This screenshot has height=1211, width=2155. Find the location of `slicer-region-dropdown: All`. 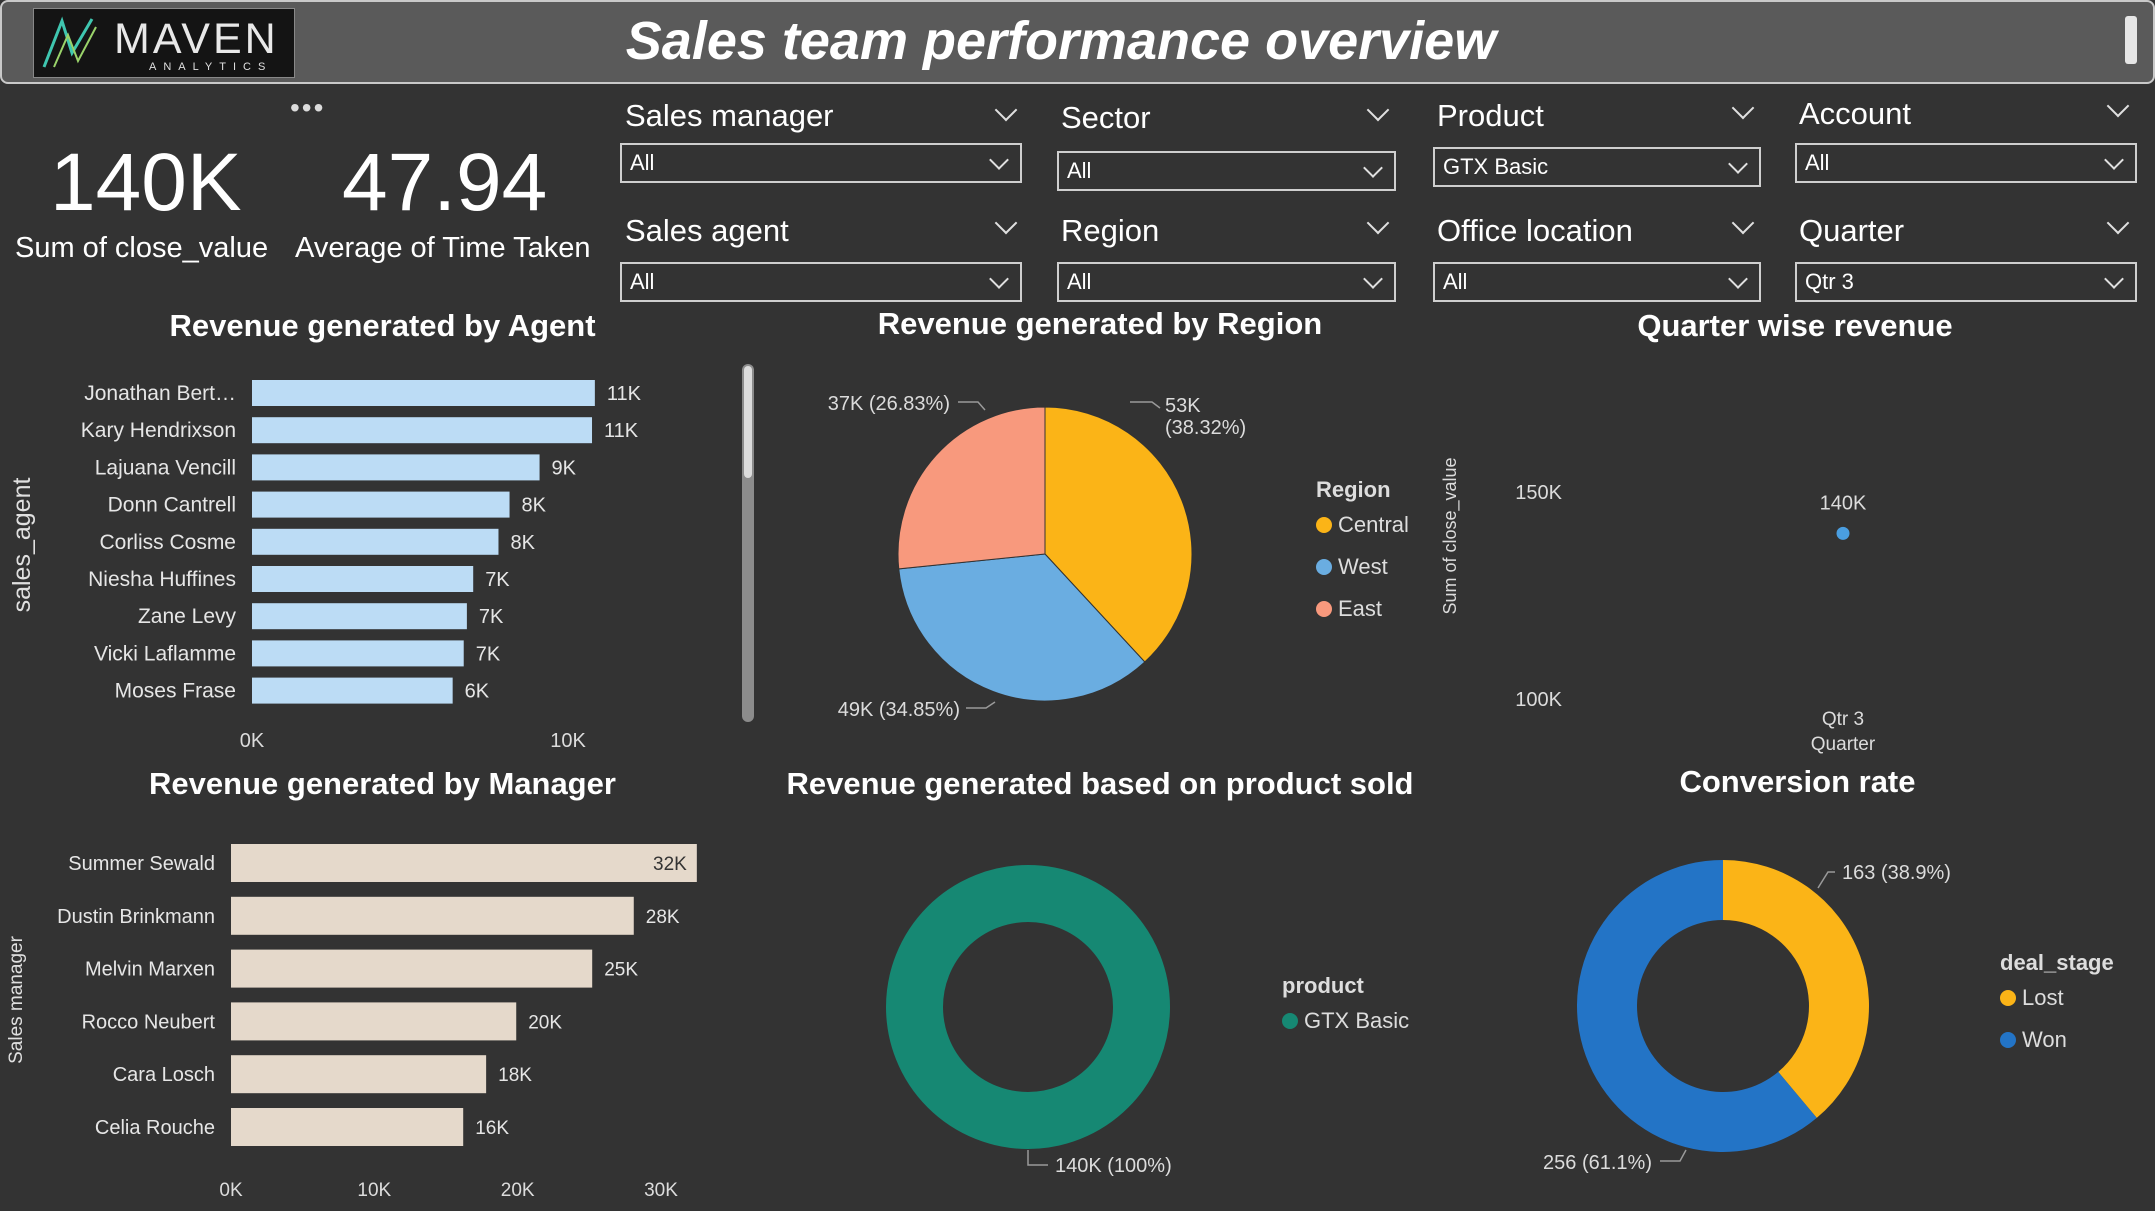

slicer-region-dropdown: All is located at coordinates (1226, 282).